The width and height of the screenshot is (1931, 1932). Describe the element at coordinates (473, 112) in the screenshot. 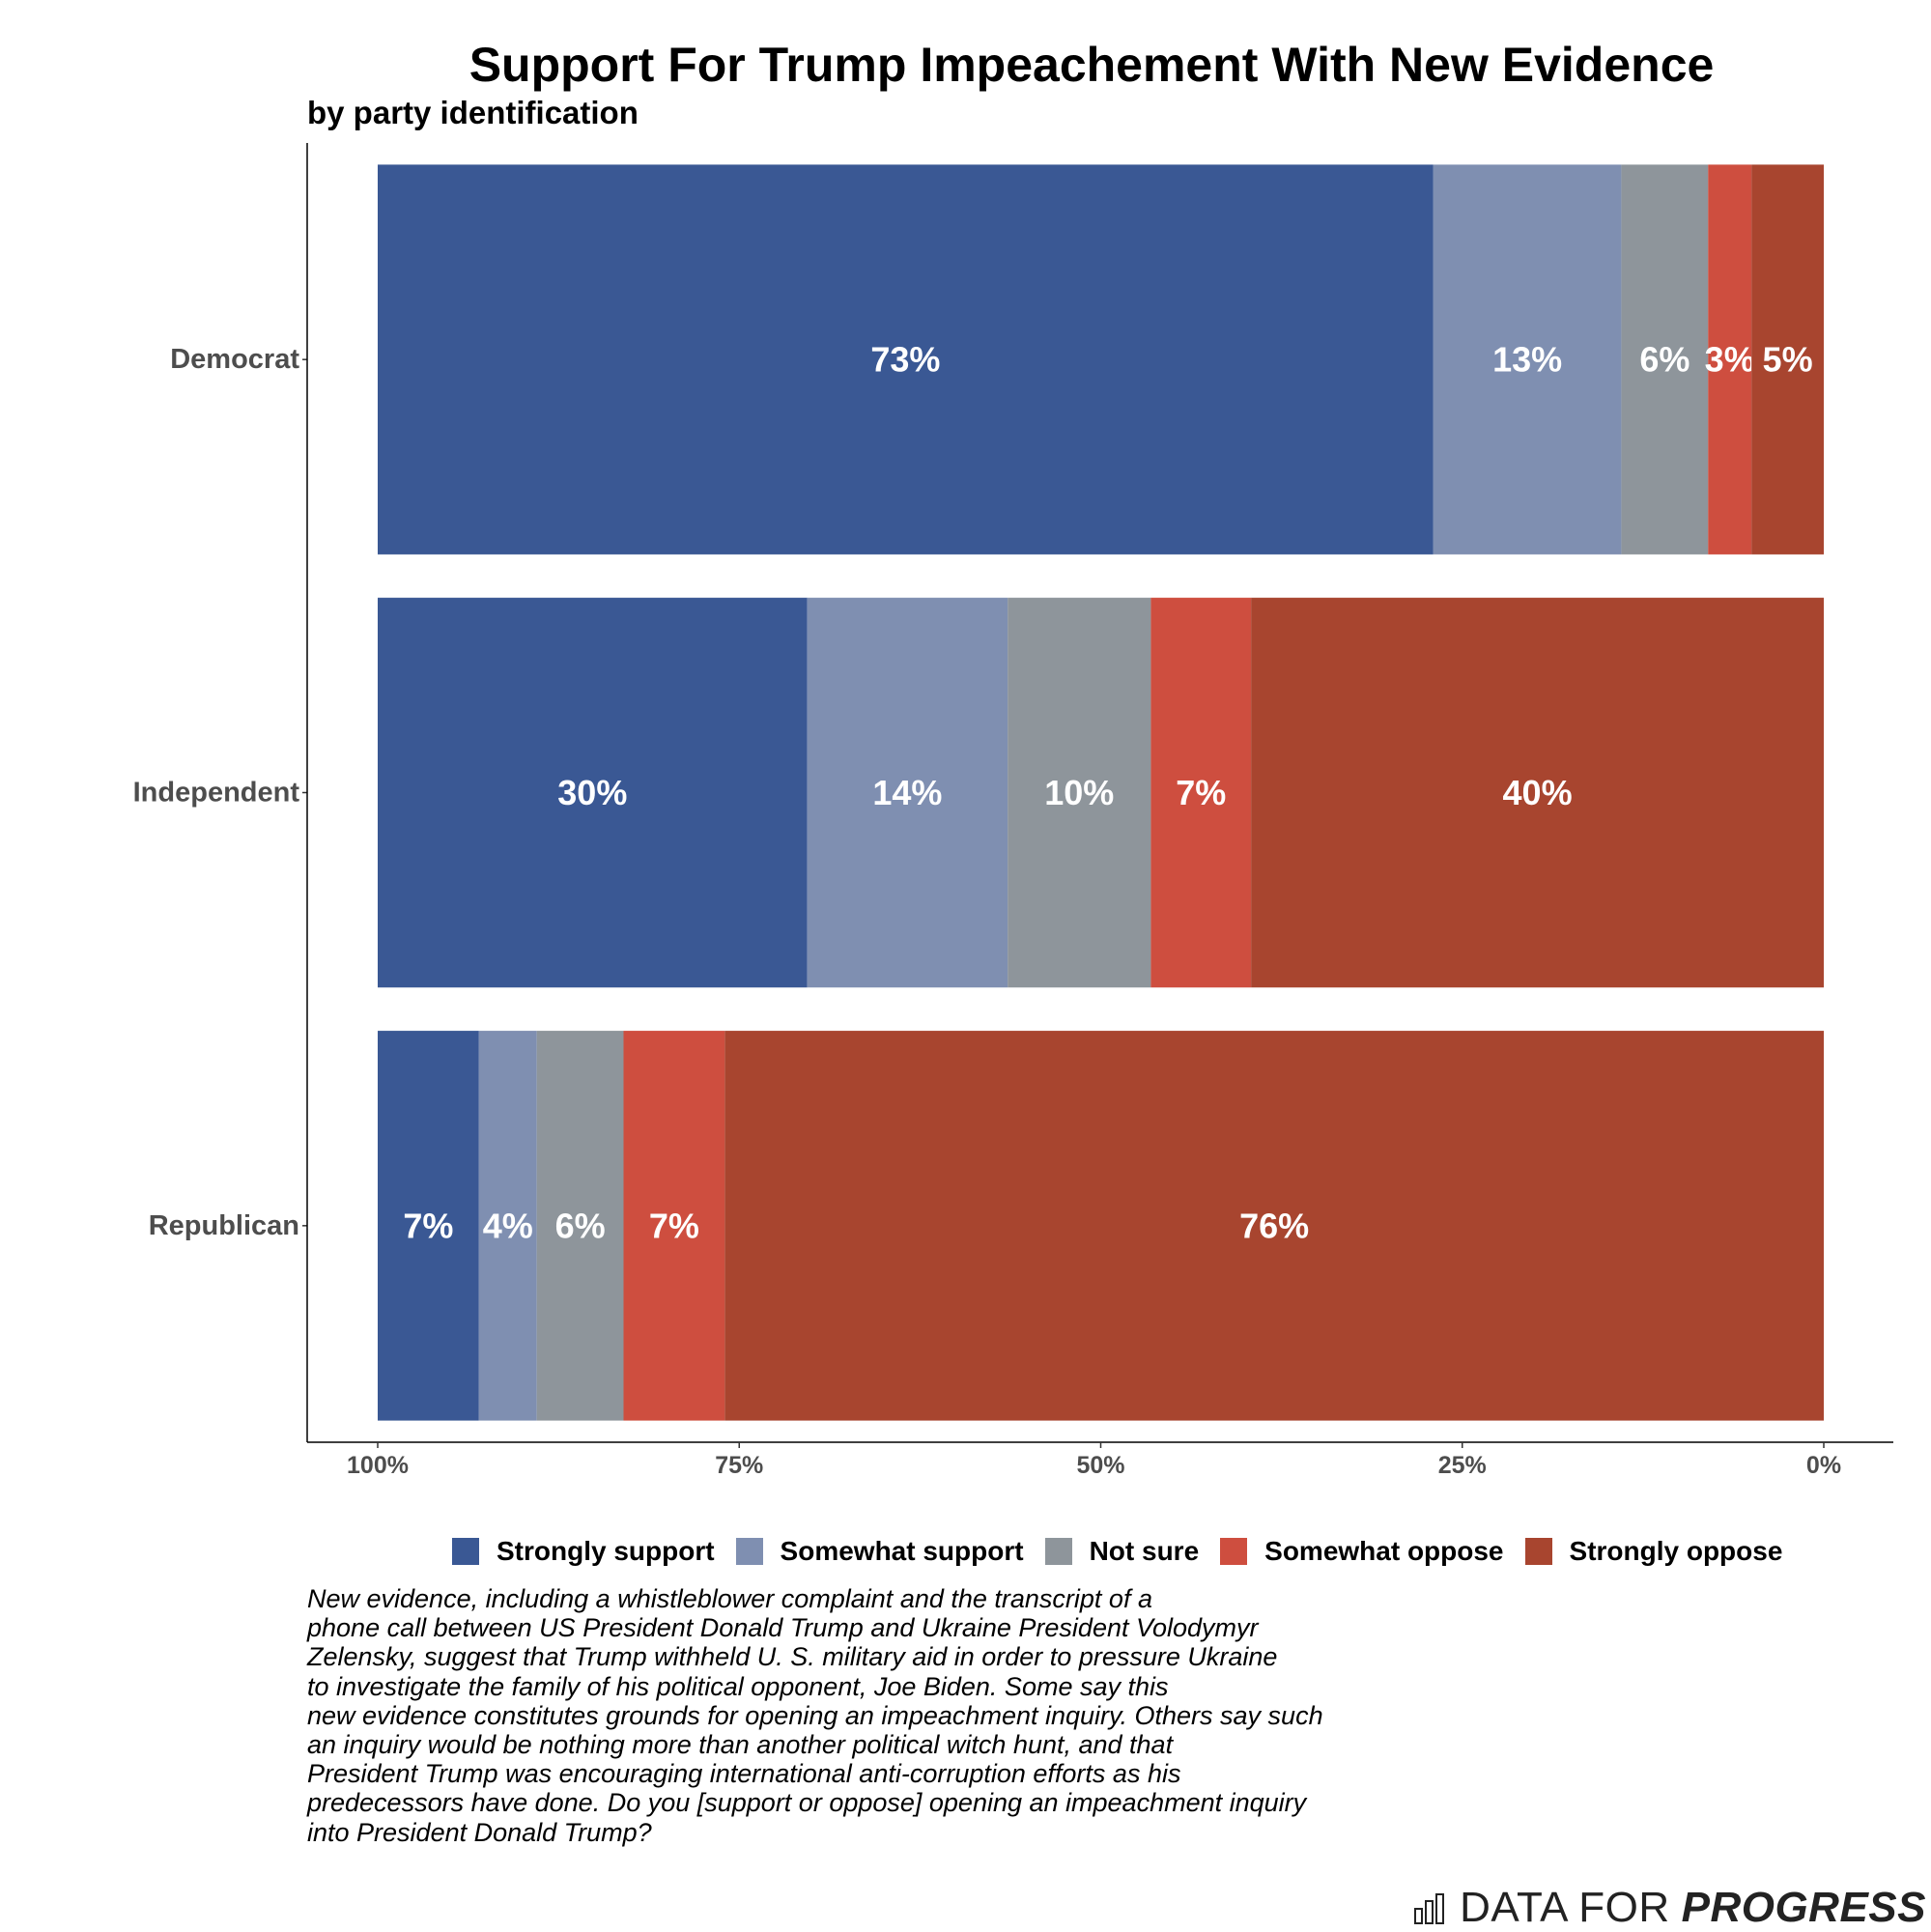

I see `chart-subtitle: by party identification` at that location.